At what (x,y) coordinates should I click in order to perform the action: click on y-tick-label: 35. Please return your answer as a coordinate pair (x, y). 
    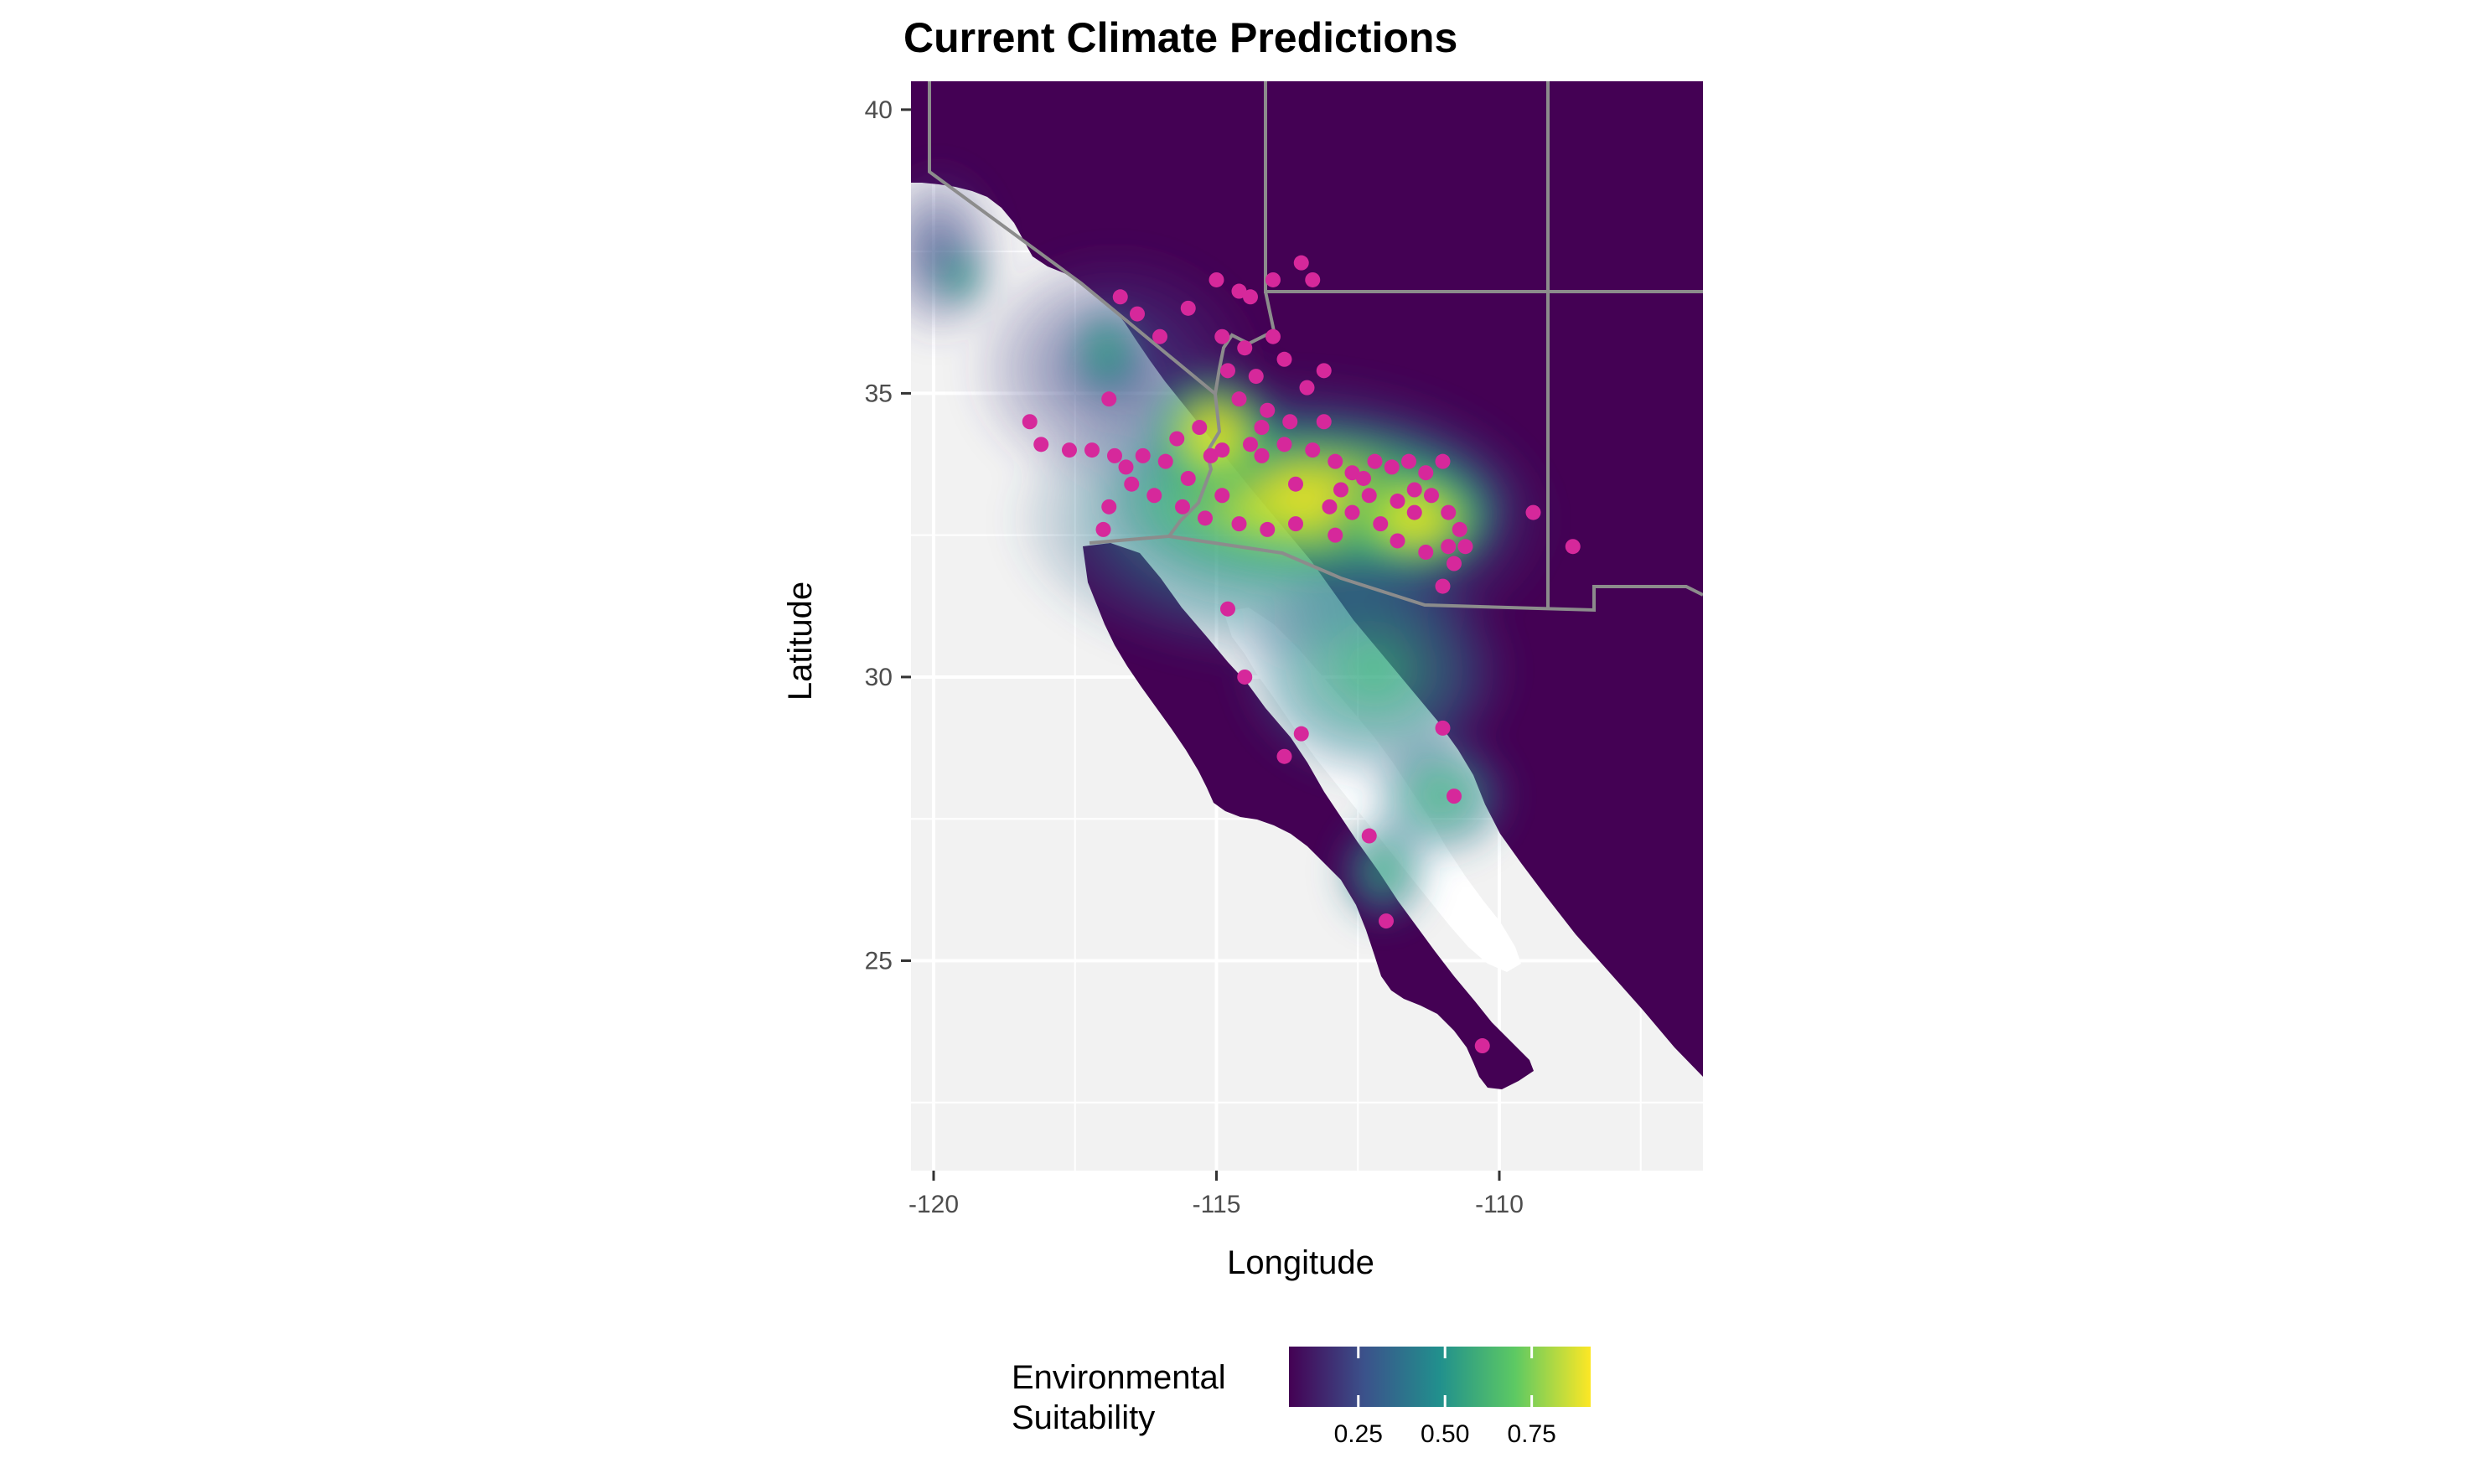
    Looking at the image, I should click on (879, 394).